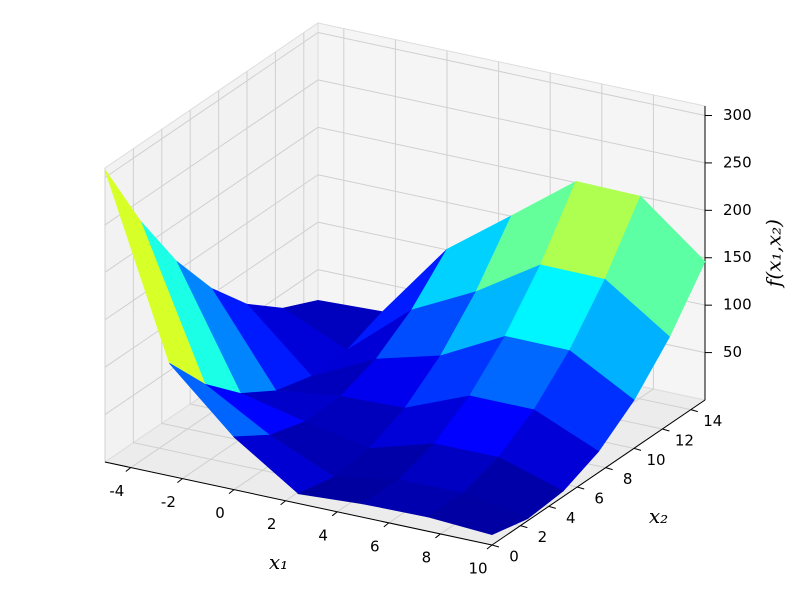  Describe the element at coordinates (272, 524) in the screenshot. I see `x-tick-label: 2` at that location.